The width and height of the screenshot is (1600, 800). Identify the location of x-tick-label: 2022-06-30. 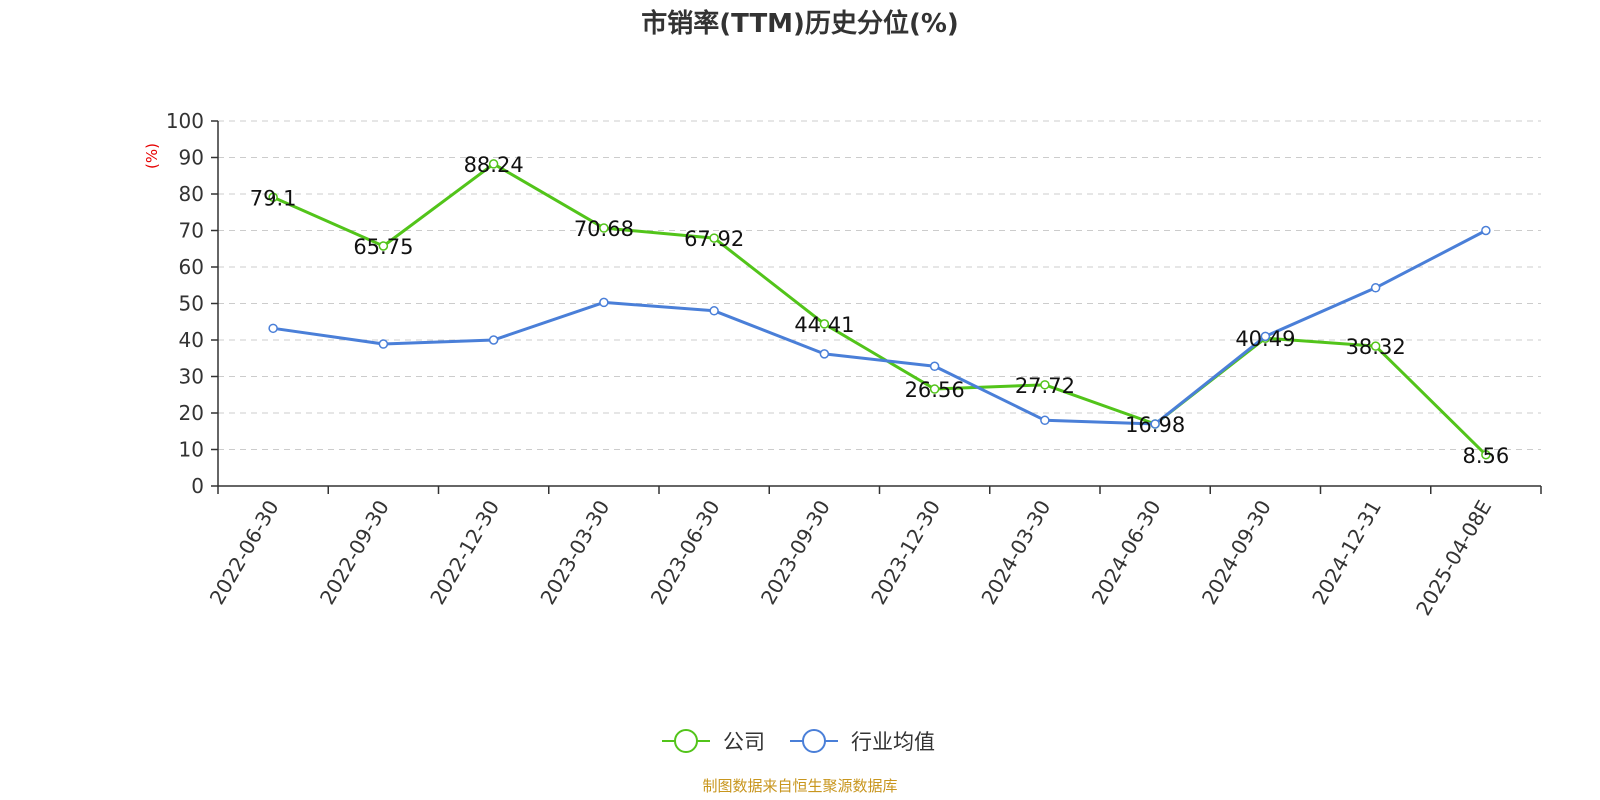
(244, 552).